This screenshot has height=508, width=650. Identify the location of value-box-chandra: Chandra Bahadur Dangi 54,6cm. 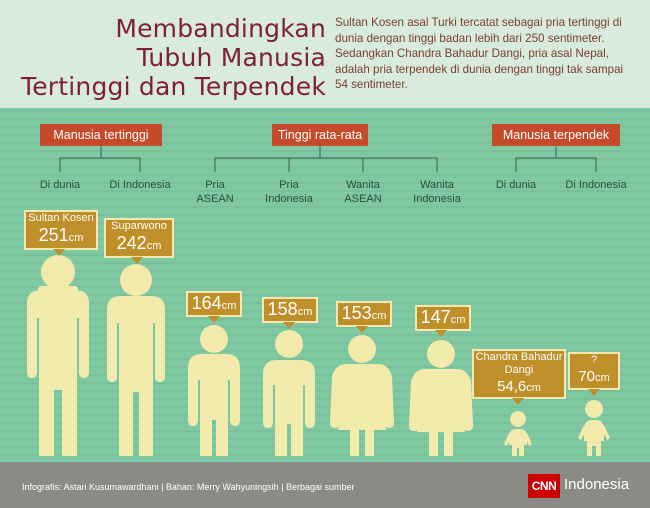
(519, 374).